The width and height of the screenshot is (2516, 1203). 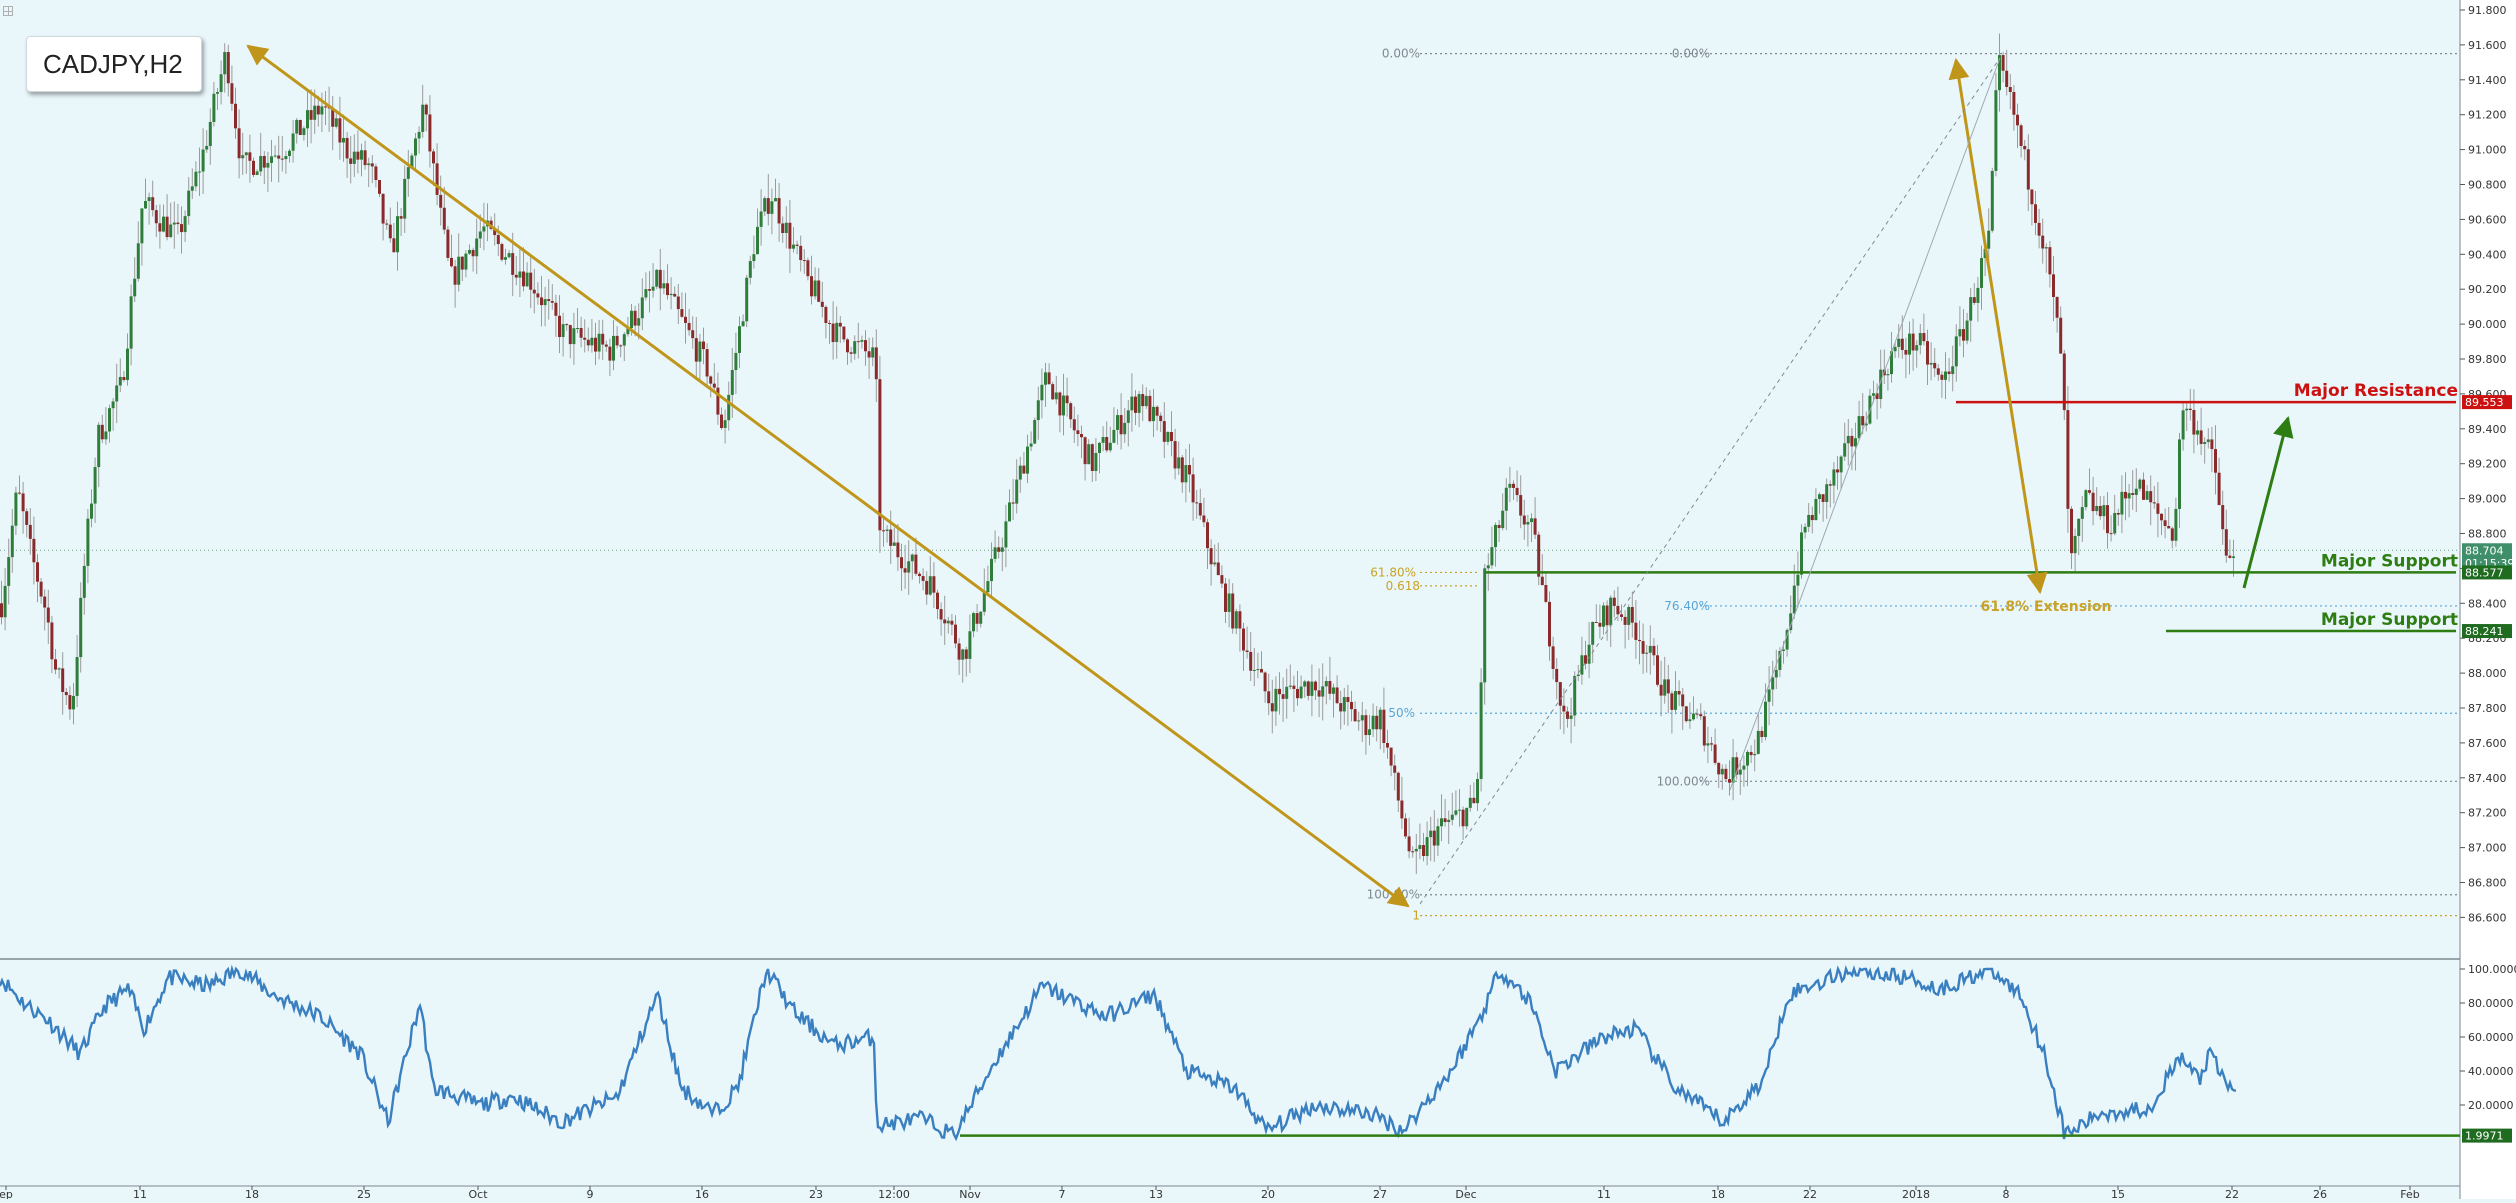 What do you see at coordinates (6, 1193) in the screenshot?
I see `time-tick-label: ep` at bounding box center [6, 1193].